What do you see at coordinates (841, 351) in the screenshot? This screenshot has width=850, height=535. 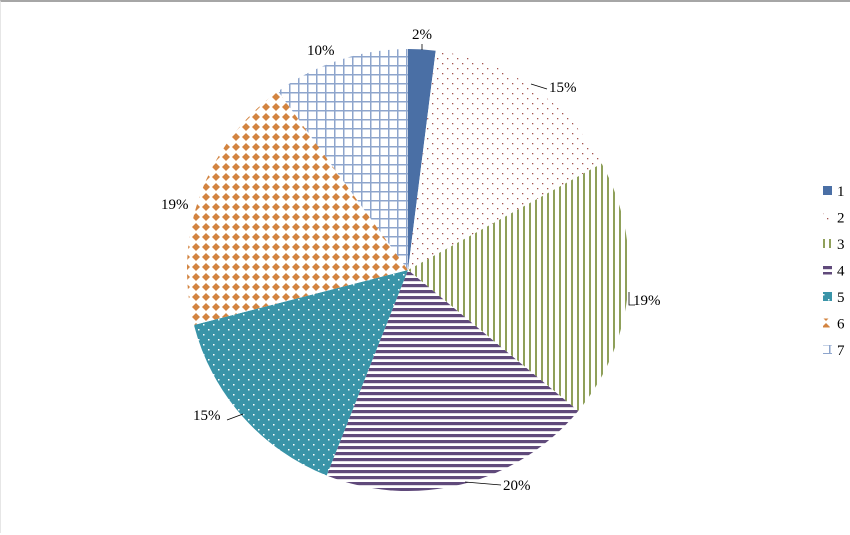 I see `legend-label-7: 7` at bounding box center [841, 351].